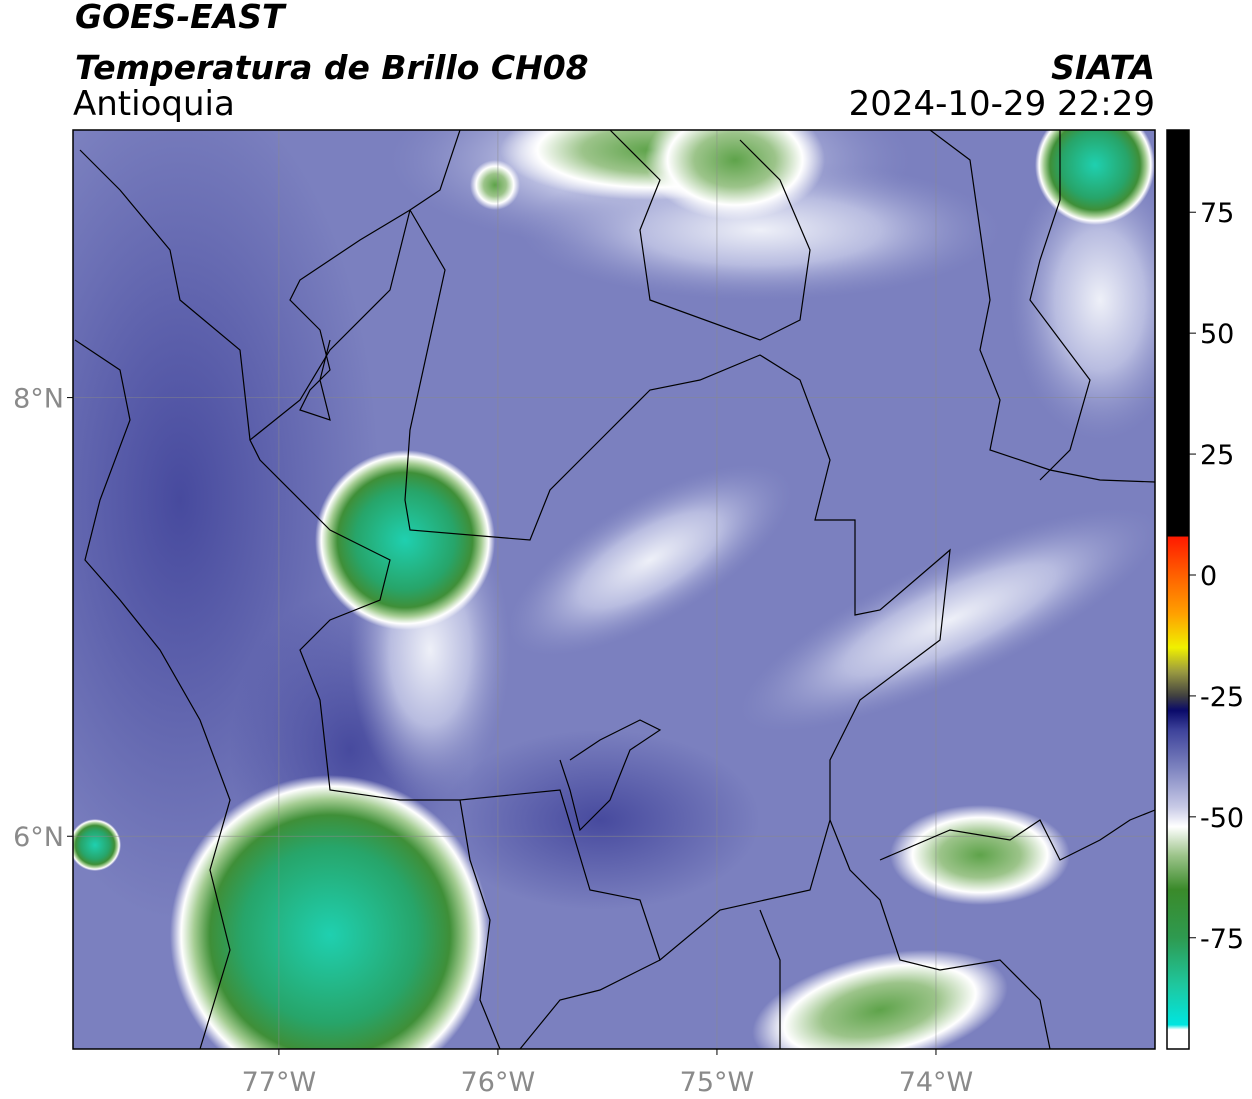 The image size is (1252, 1099). Describe the element at coordinates (1178, 589) in the screenshot. I see `colorbar` at that location.